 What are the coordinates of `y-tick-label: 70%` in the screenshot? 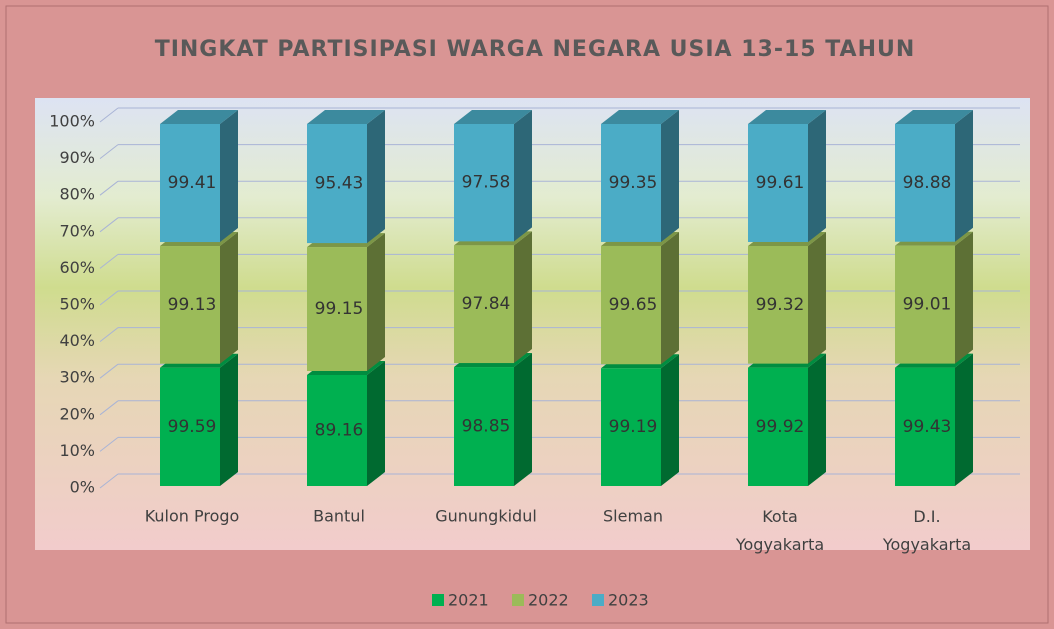 It's located at (77, 230).